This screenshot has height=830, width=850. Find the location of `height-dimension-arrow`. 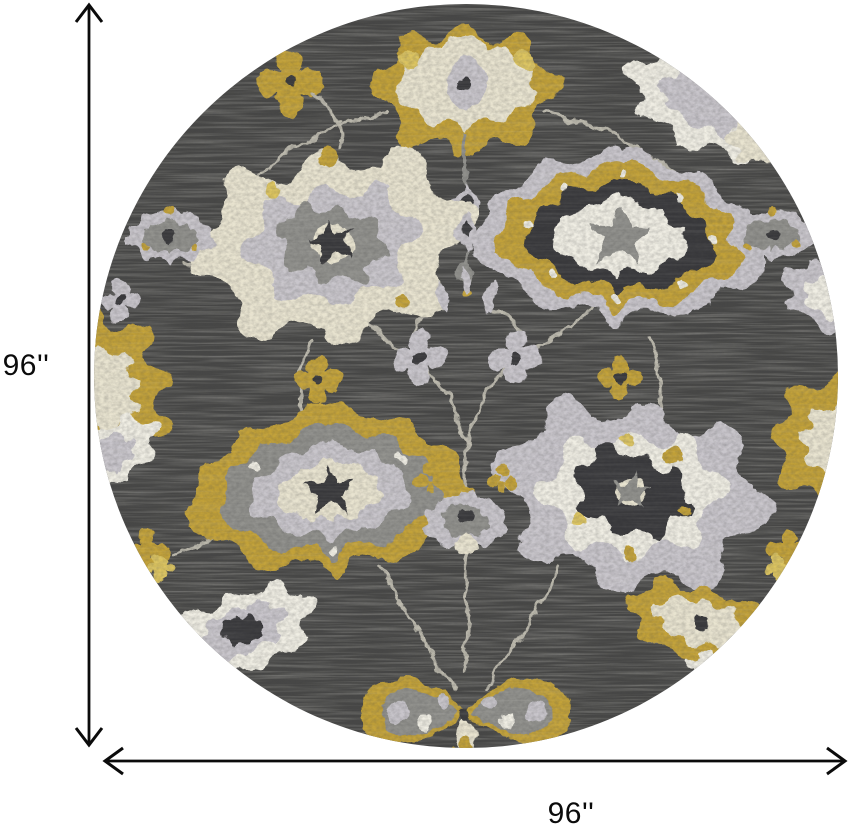

height-dimension-arrow is located at coordinates (89, 375).